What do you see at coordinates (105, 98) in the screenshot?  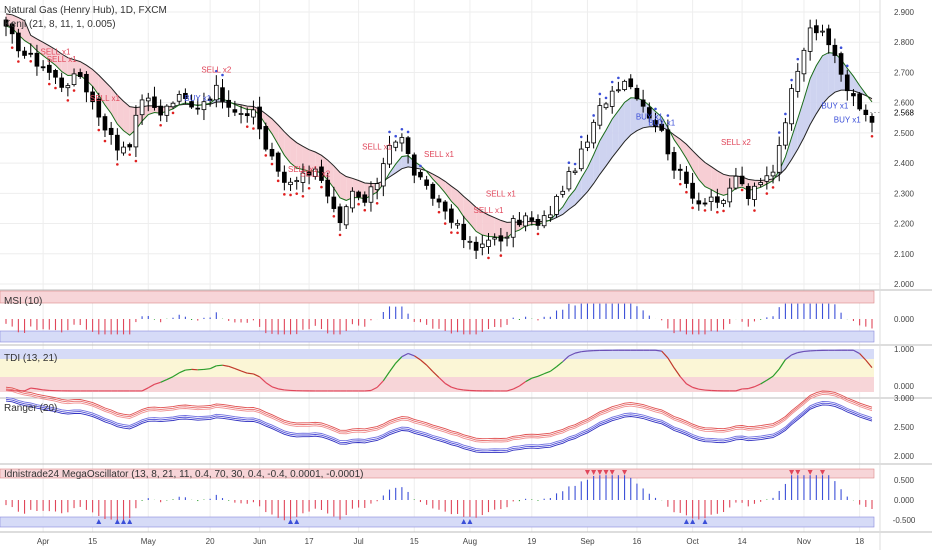 I see `signal-label-sell: SELL x1` at bounding box center [105, 98].